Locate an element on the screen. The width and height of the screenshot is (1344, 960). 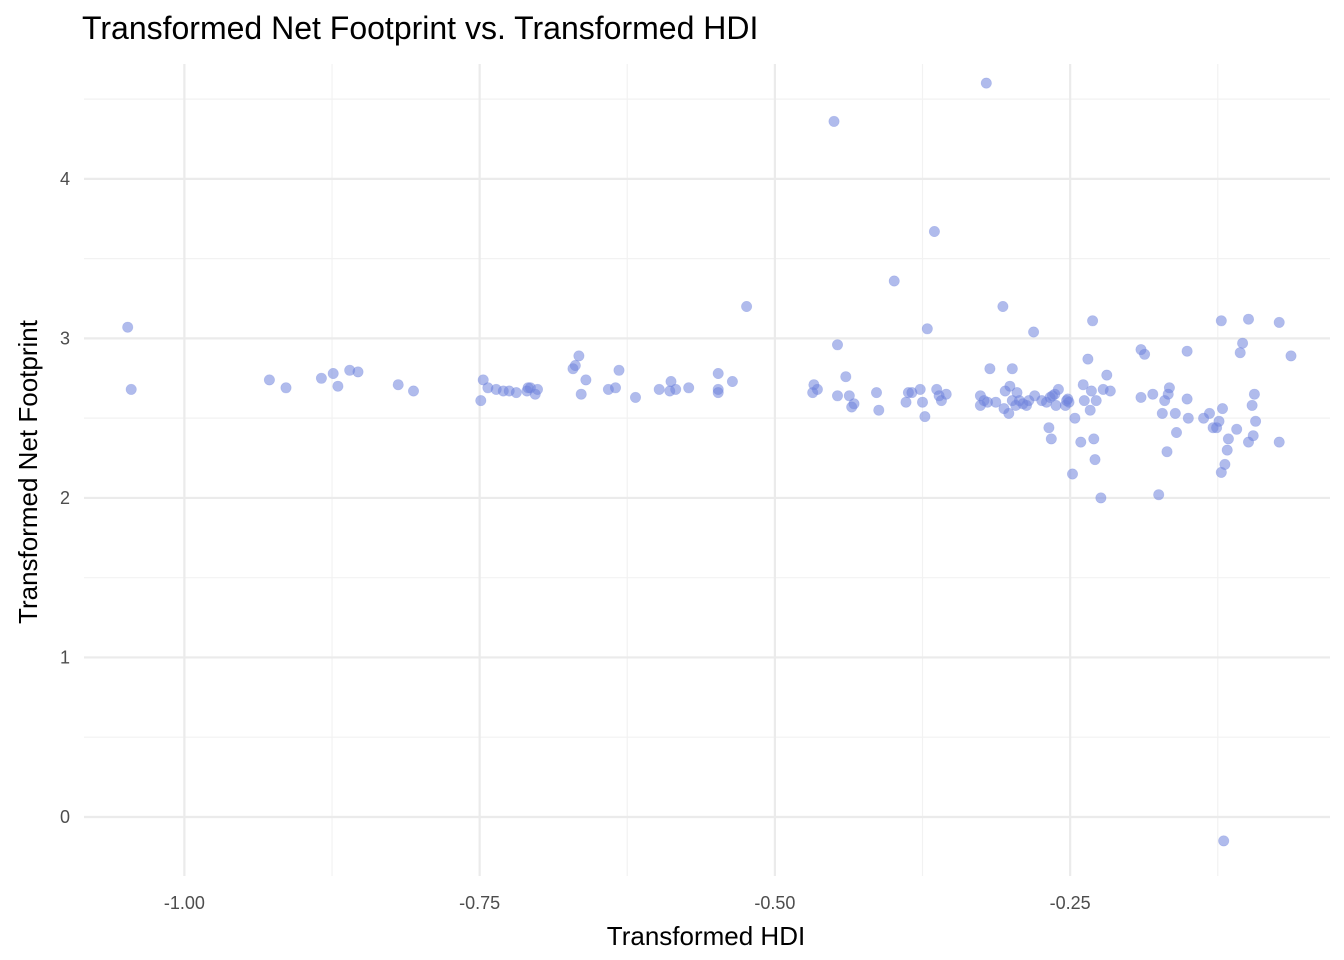
y-tick-label: 0 is located at coordinates (65, 817).